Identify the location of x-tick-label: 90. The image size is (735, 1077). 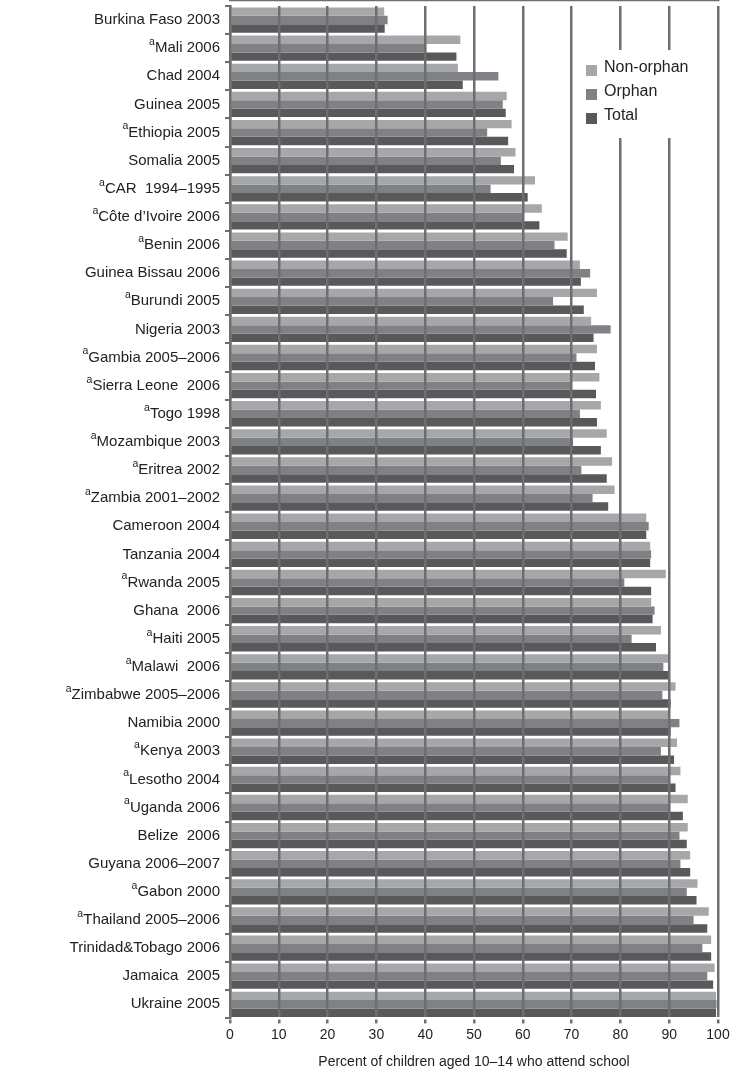
(669, 1033).